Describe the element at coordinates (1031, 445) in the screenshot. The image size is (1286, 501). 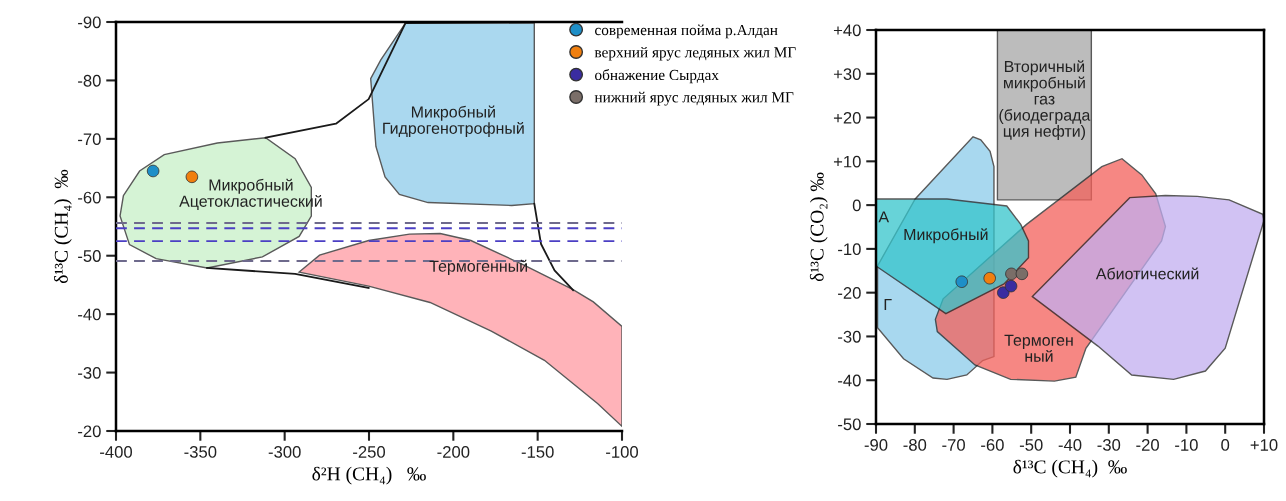
I see `x-tick-label: -50` at that location.